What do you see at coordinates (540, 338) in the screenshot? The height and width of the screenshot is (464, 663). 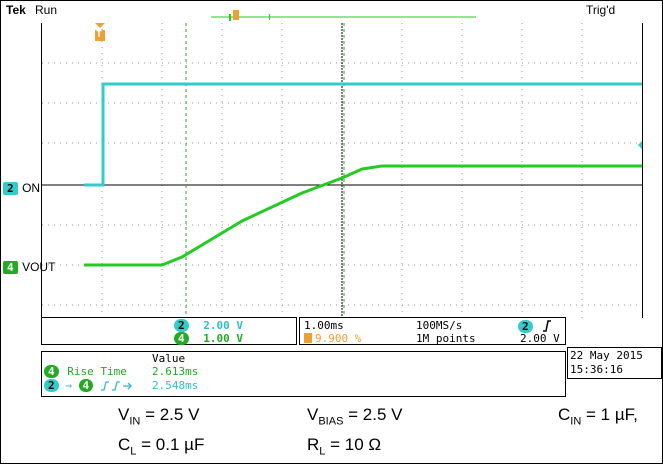 I see `trigger-level: 2.00 V` at bounding box center [540, 338].